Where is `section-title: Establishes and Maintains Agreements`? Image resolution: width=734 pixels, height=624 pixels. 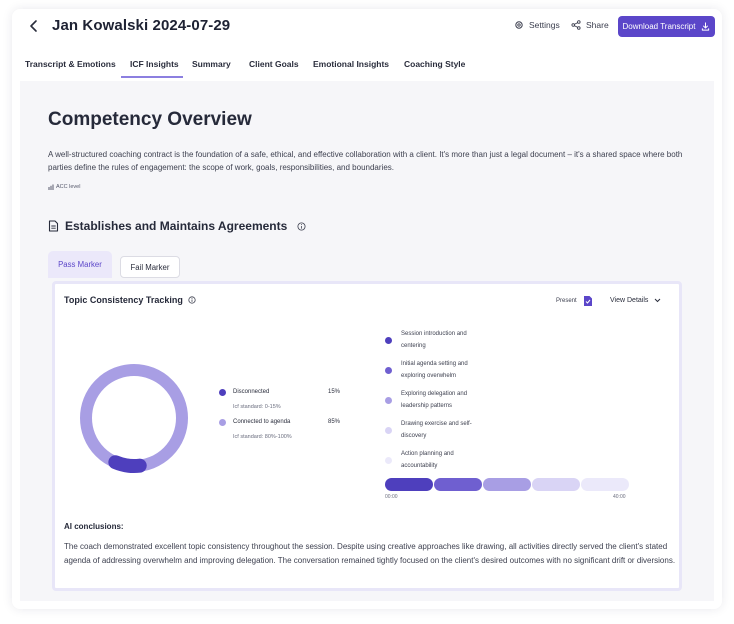 section-title: Establishes and Maintains Agreements is located at coordinates (176, 226).